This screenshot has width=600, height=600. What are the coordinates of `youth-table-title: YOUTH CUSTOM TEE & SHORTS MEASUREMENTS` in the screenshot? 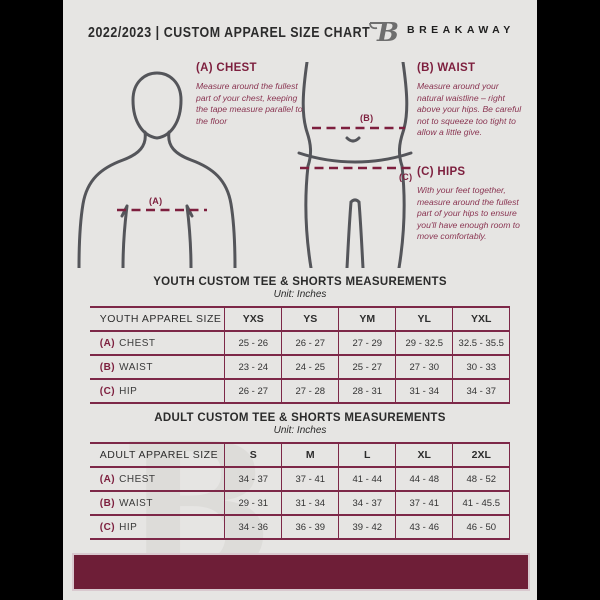 It's located at (300, 282).